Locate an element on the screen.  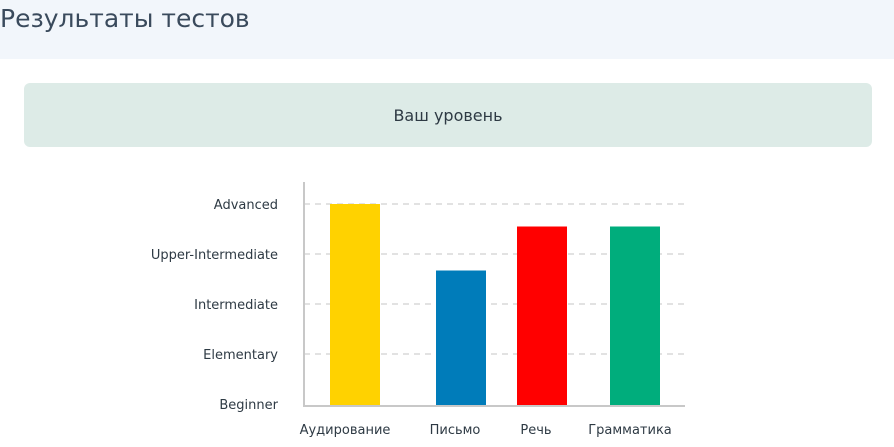
y-tick-label: Elementary is located at coordinates (240, 355).